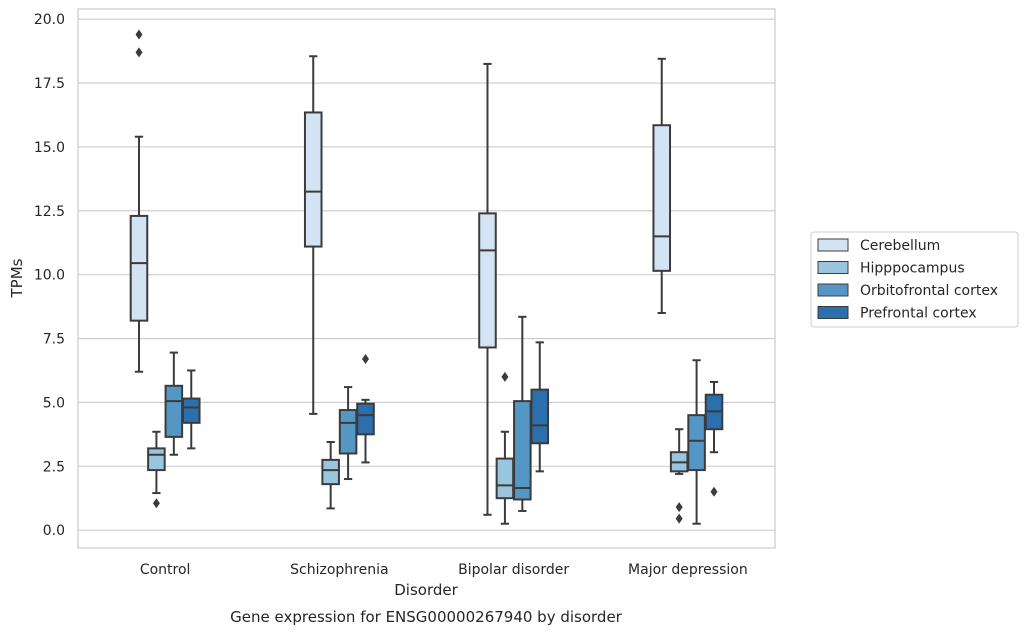 Image resolution: width=1028 pixels, height=634 pixels. Describe the element at coordinates (54, 340) in the screenshot. I see `y-tick-label: 7.5` at that location.